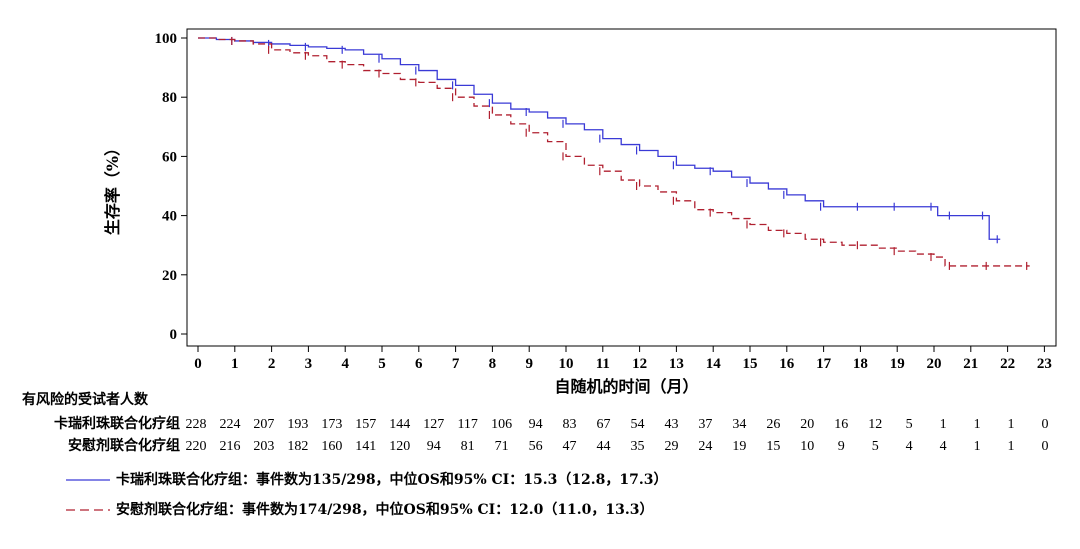 The image size is (1080, 549). I want to click on x-tick-label: 5, so click(382, 364).